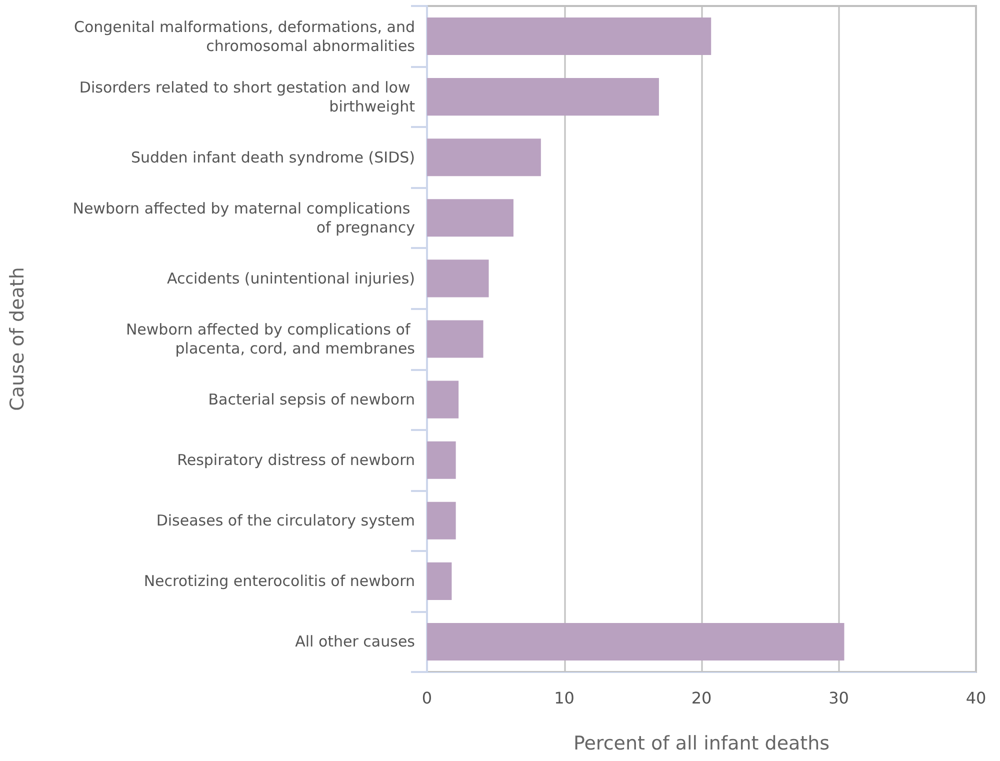  I want to click on y-tick-label: Accidents (unintentional injuries), so click(291, 278).